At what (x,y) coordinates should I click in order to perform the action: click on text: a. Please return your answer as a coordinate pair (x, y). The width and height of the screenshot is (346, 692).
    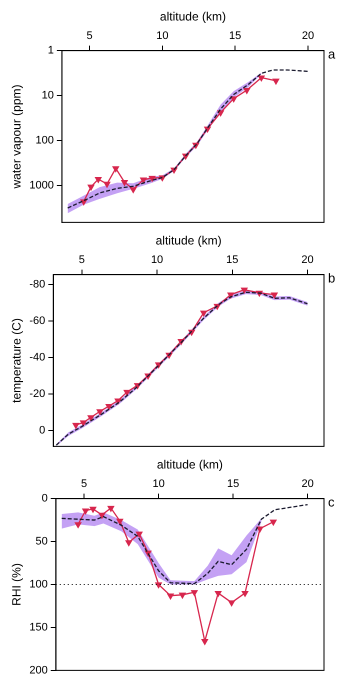
    Looking at the image, I should click on (332, 54).